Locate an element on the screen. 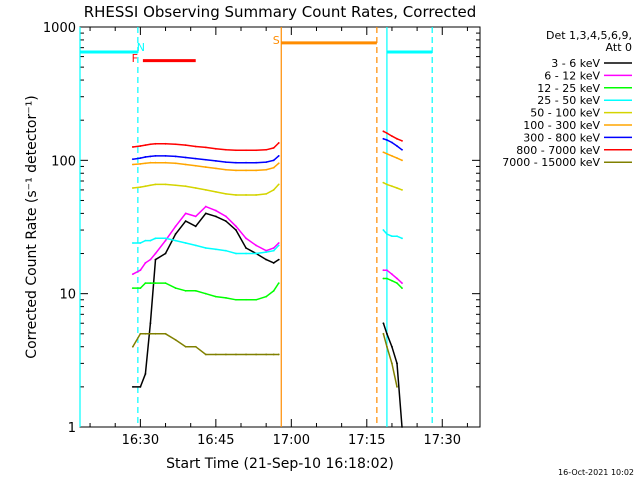  legend-label: 800 - 7000 keV is located at coordinates (558, 150).